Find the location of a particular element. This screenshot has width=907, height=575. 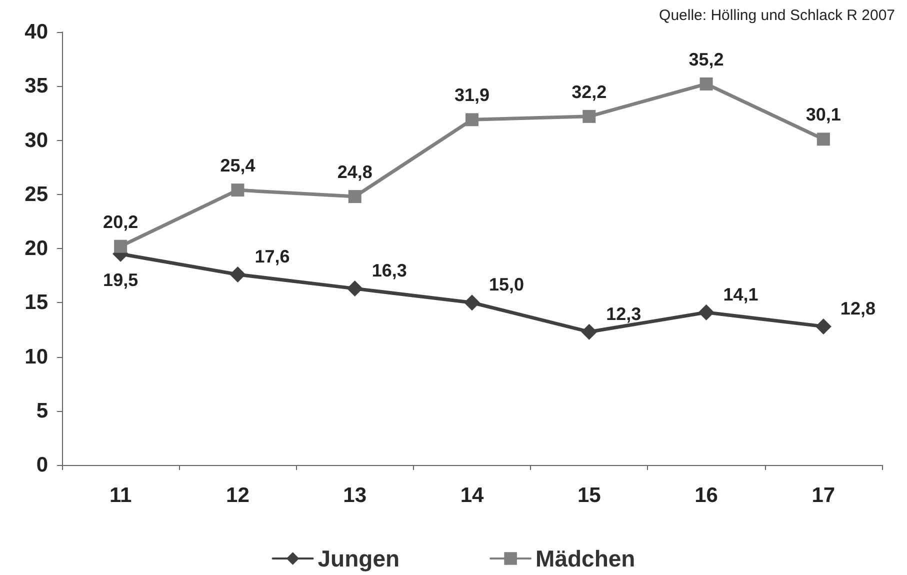

data-label: 25,4 is located at coordinates (238, 166).